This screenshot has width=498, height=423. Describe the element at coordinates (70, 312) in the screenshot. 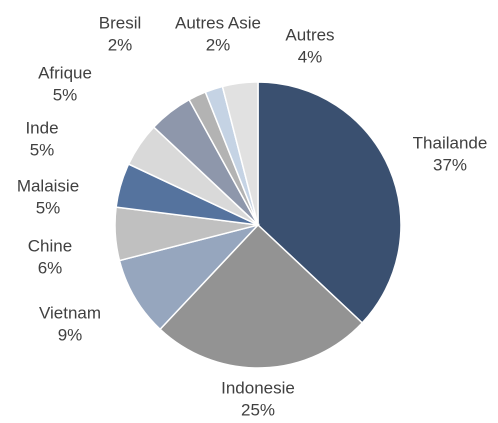

I see `slice-label: Vietnam` at that location.